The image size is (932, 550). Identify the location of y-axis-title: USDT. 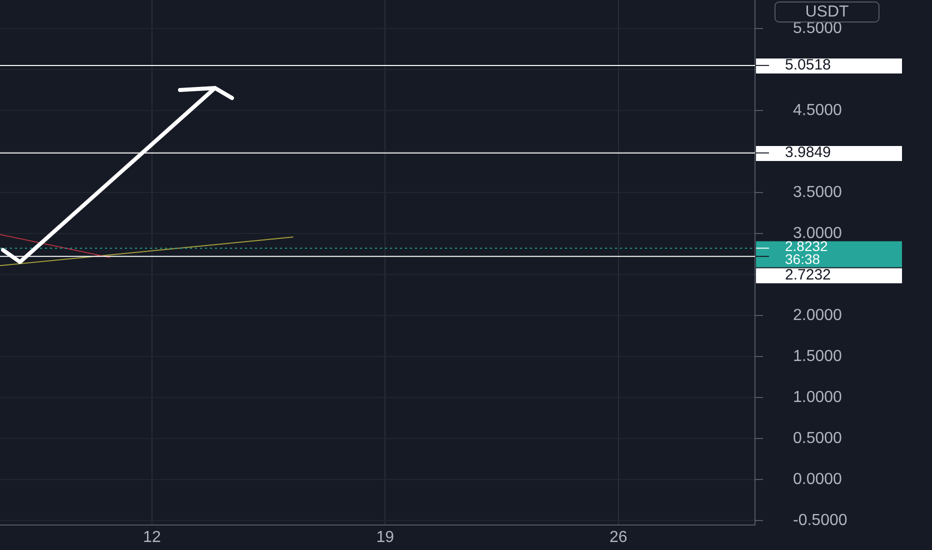
(827, 11).